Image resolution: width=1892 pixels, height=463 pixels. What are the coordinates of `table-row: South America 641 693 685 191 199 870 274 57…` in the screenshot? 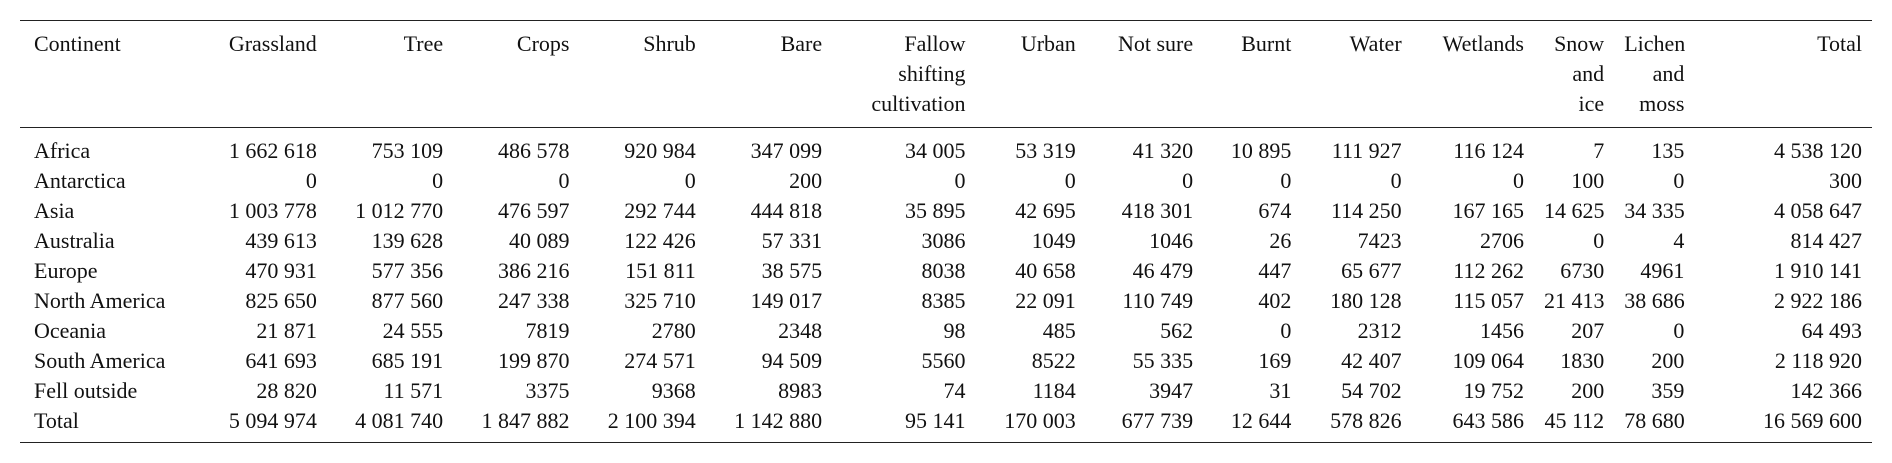 It's located at (946, 361).